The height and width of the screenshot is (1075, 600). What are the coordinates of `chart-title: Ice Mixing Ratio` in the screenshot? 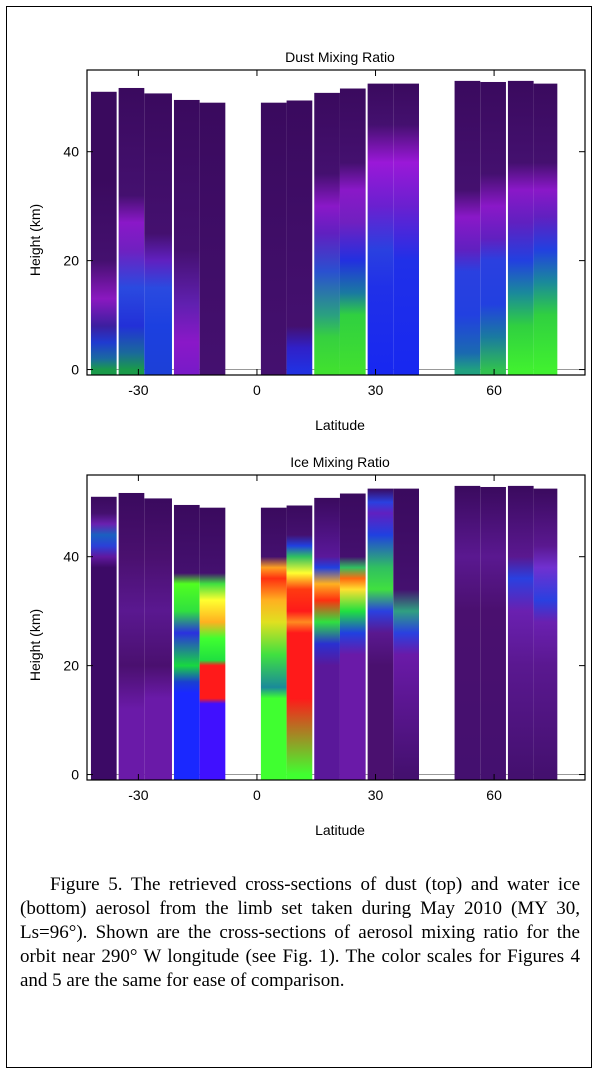 It's located at (340, 462).